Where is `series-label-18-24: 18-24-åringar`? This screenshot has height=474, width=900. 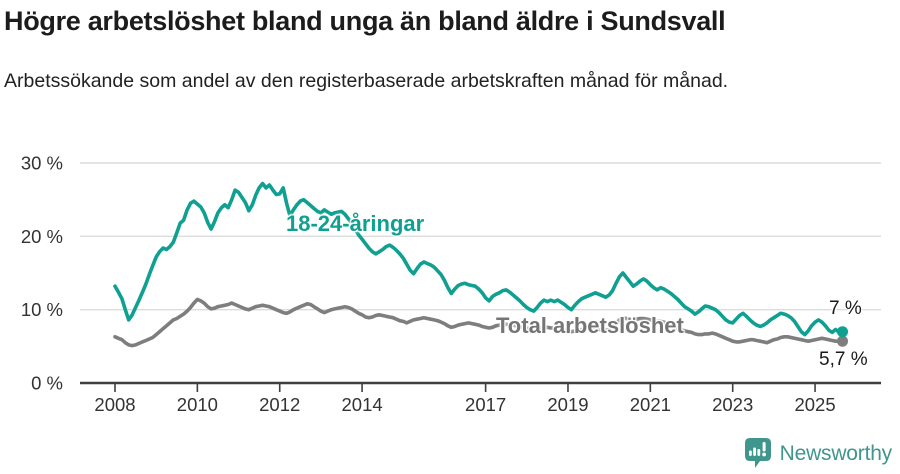
series-label-18-24: 18-24-åringar is located at coordinates (355, 223).